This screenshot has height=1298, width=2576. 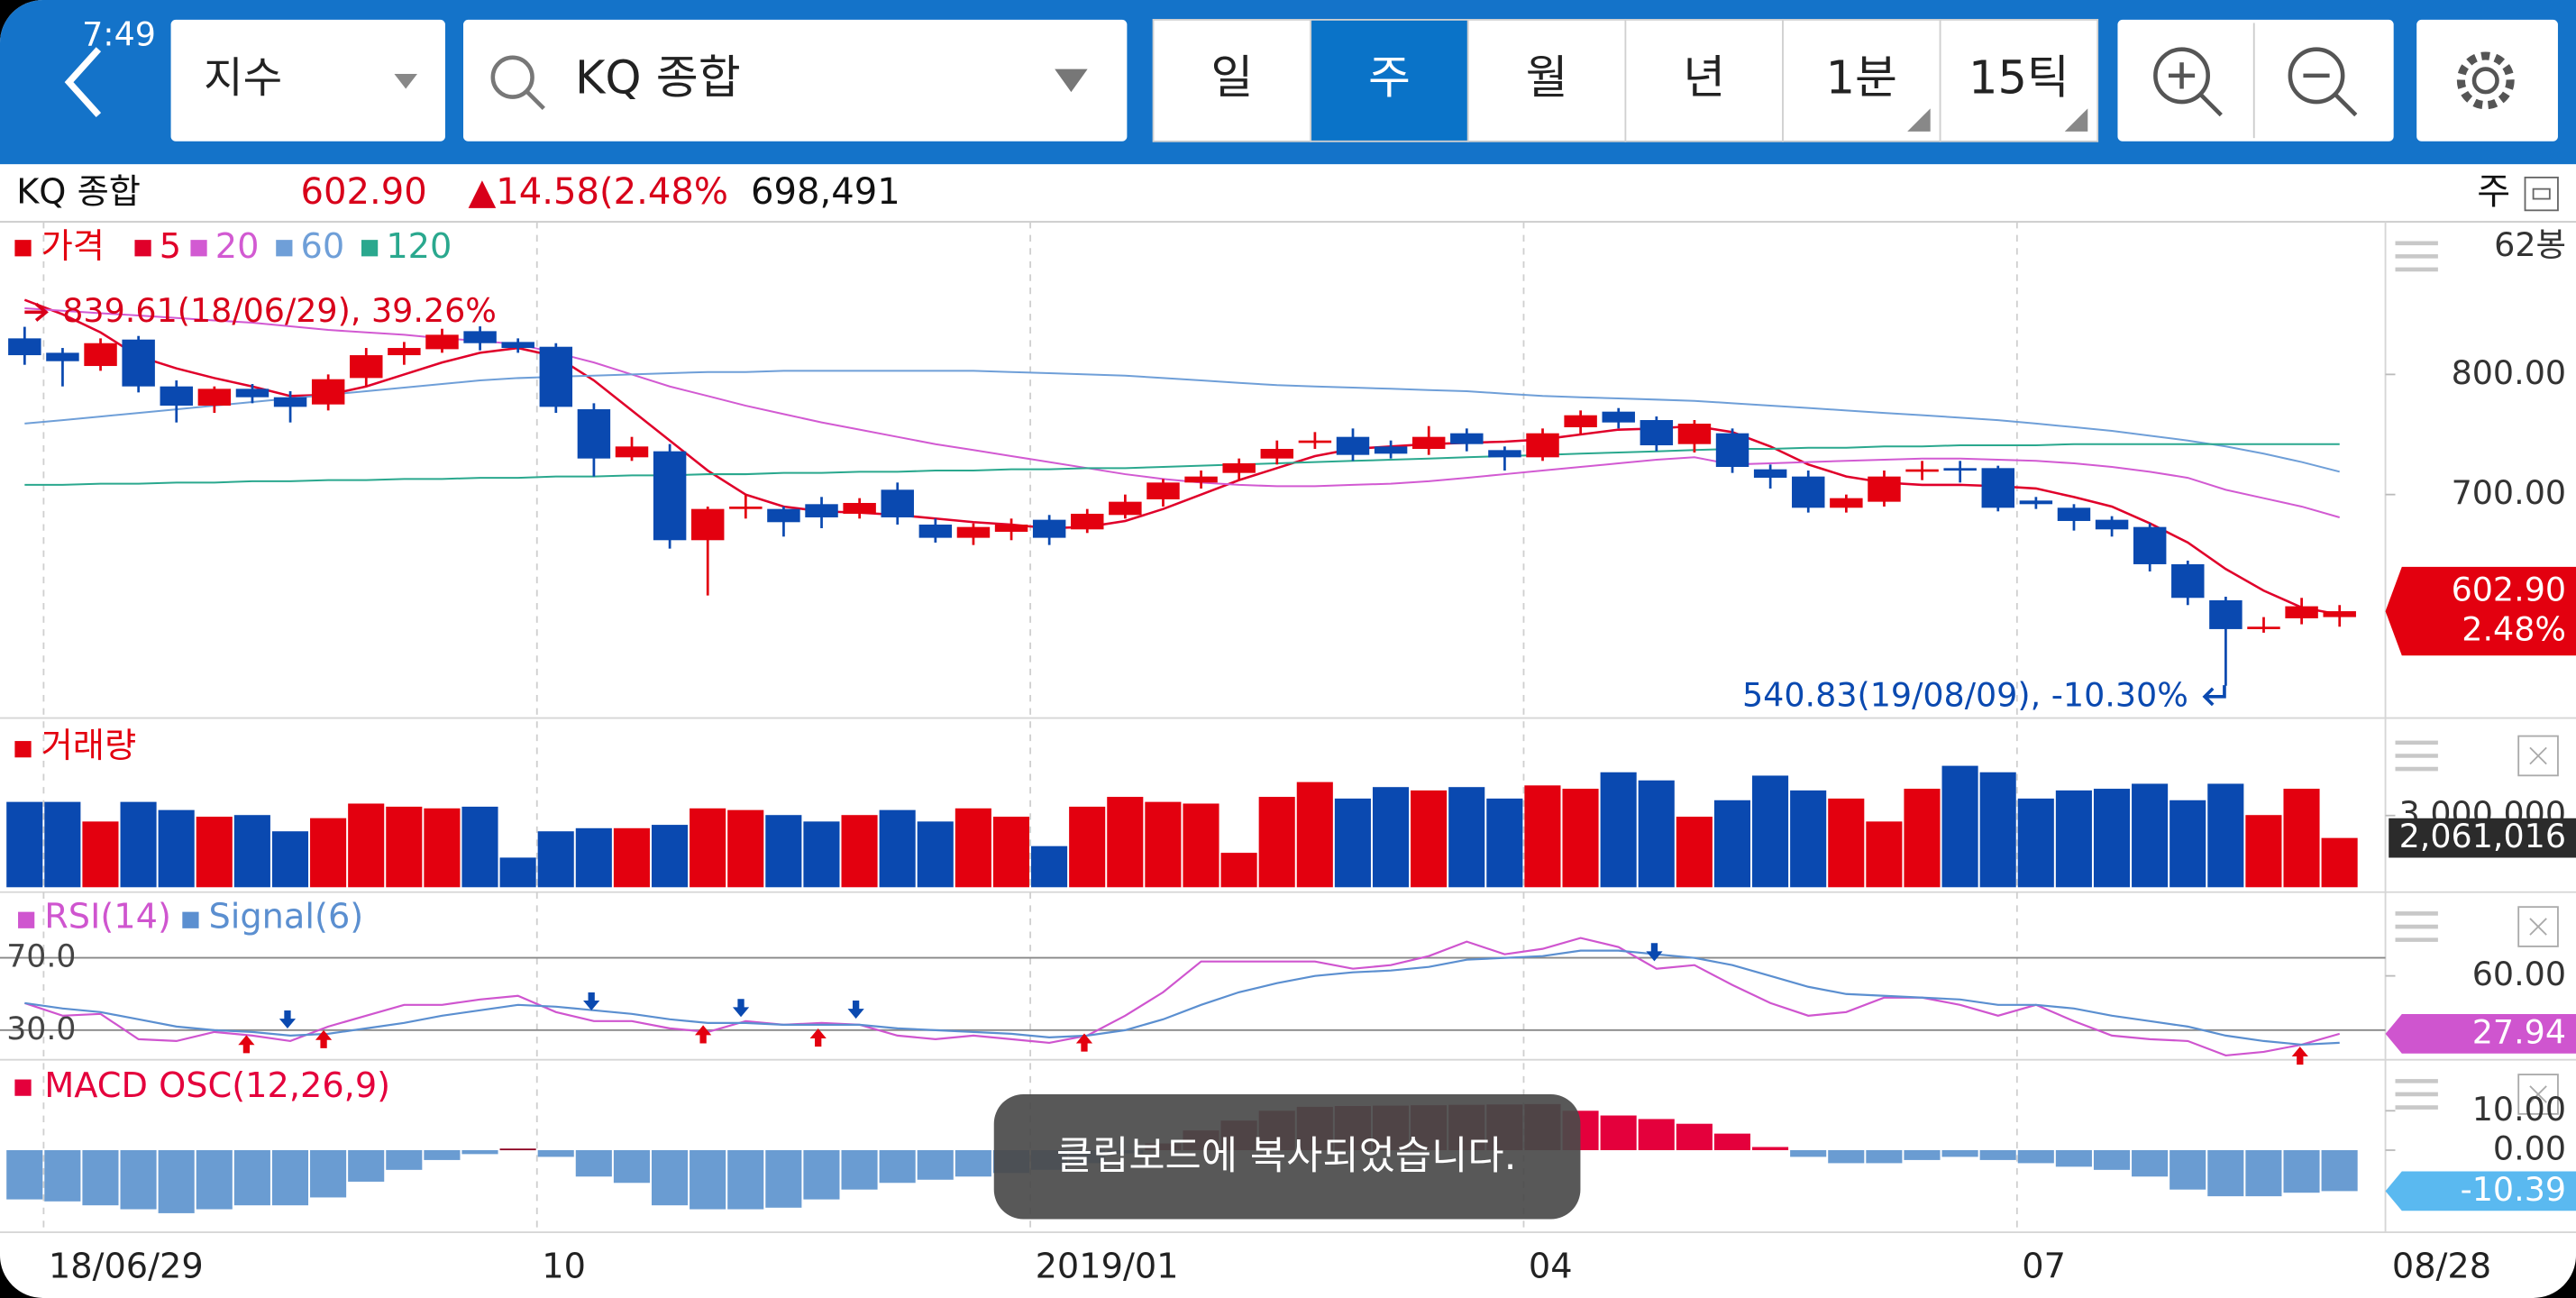 I want to click on annotation-arrow, so click(x=2214, y=696).